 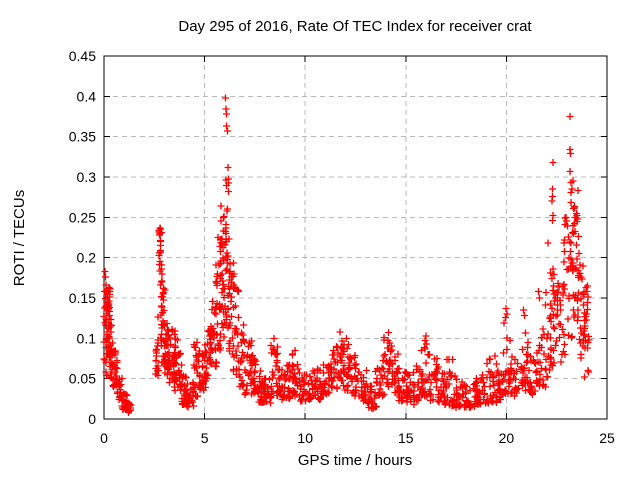 What do you see at coordinates (92, 419) in the screenshot?
I see `y-tick-label: 0` at bounding box center [92, 419].